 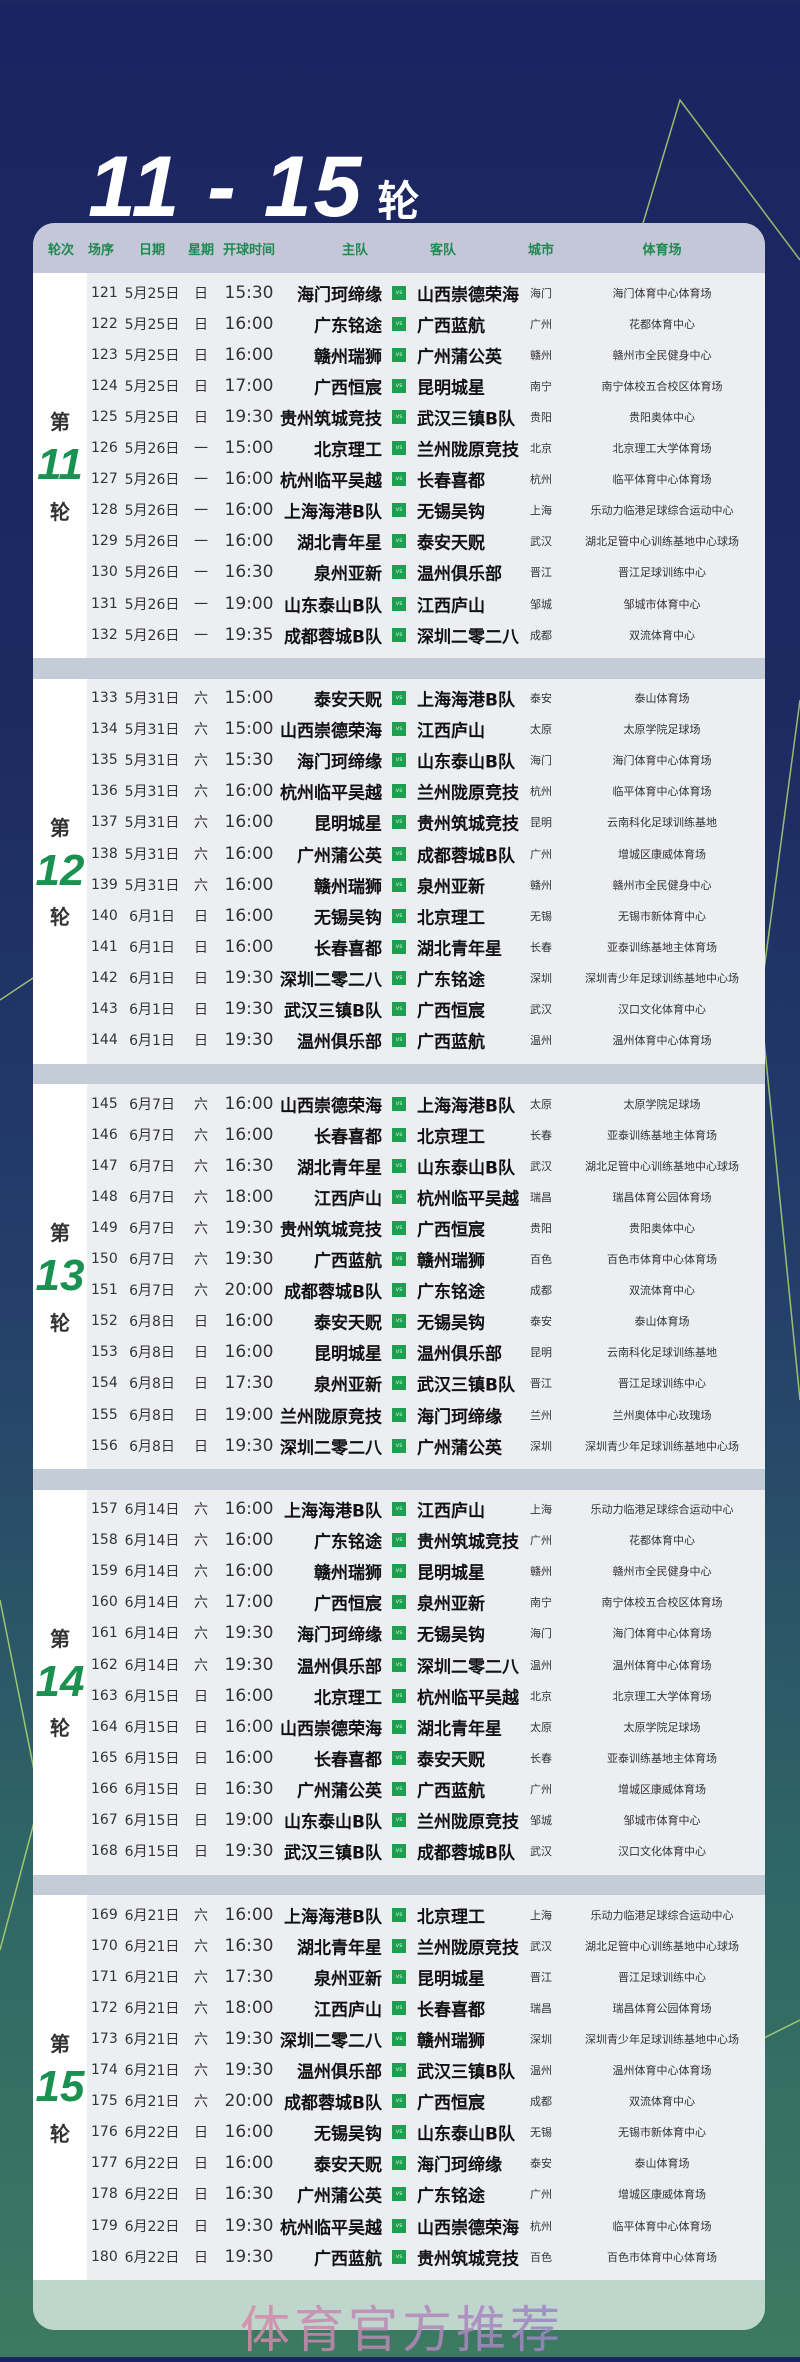 What do you see at coordinates (348, 887) in the screenshot?
I see `home-team: 赣州瑞狮` at bounding box center [348, 887].